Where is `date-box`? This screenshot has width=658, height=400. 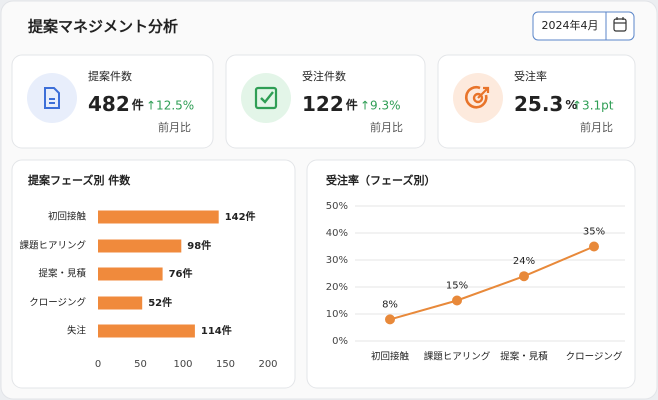
date-box is located at coordinates (583, 26).